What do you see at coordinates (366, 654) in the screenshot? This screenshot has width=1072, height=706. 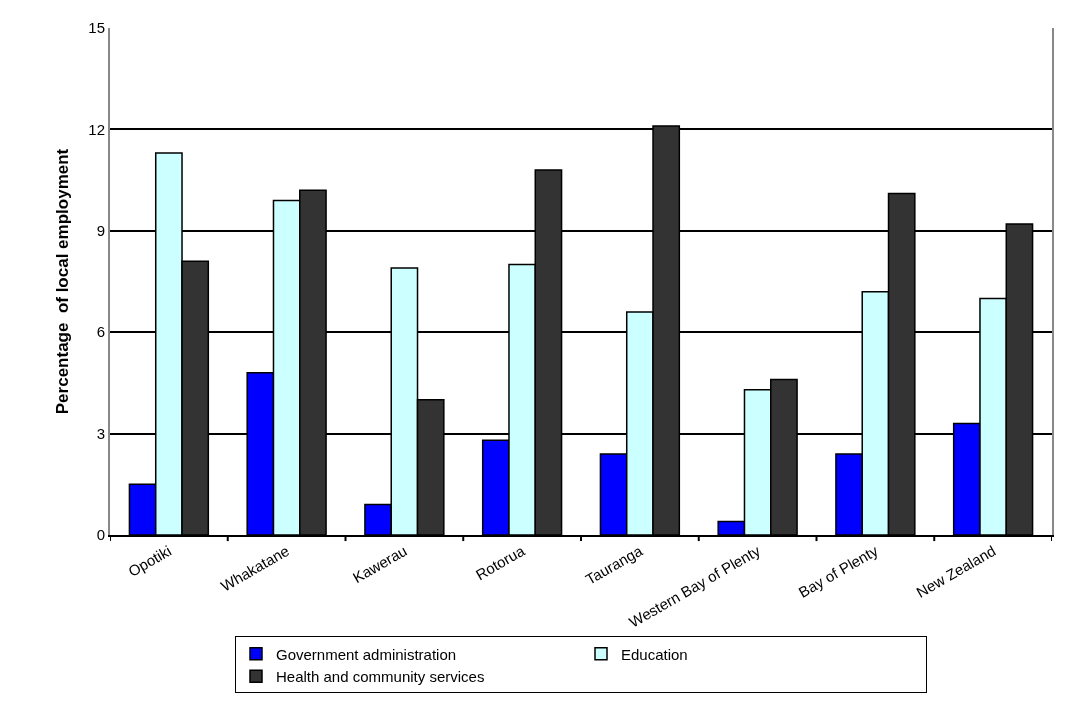 I see `legend-label: Government administration` at bounding box center [366, 654].